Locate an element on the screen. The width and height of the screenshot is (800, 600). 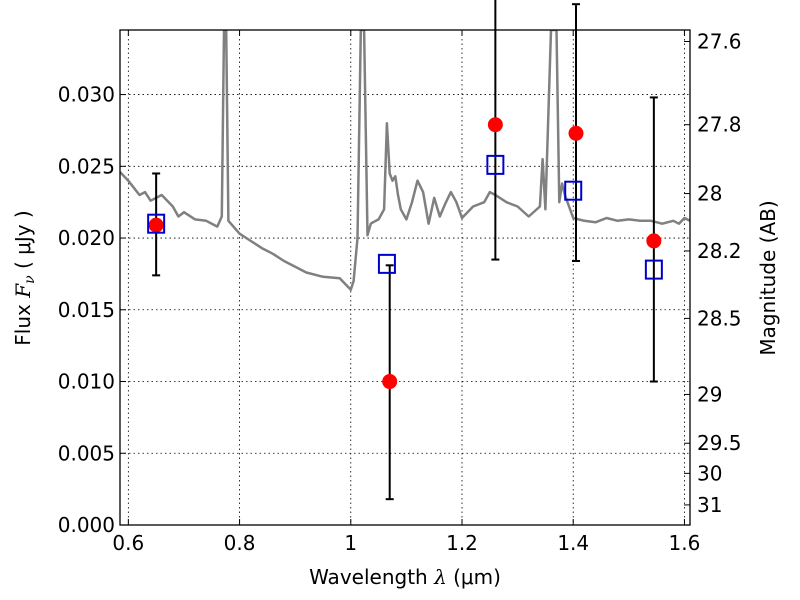
y-tick-label: 0.015 is located at coordinates (86, 310).